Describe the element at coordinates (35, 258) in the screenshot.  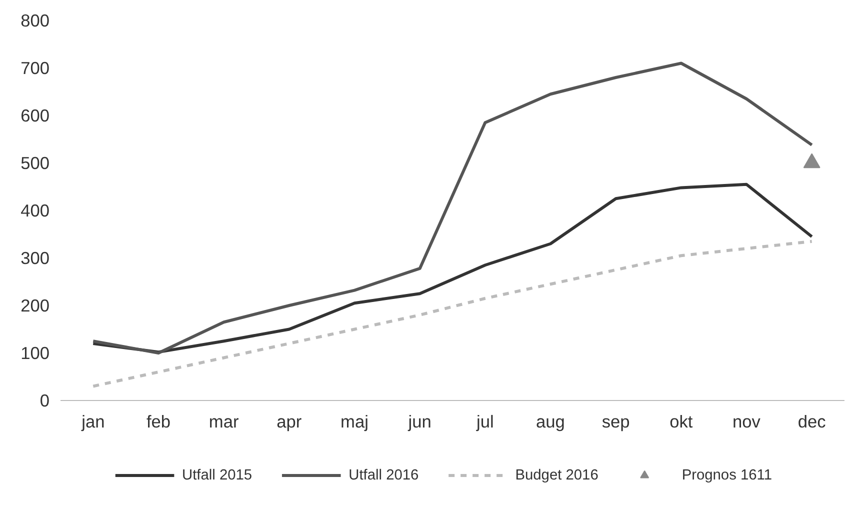
I see `y-tick-label: 300` at that location.